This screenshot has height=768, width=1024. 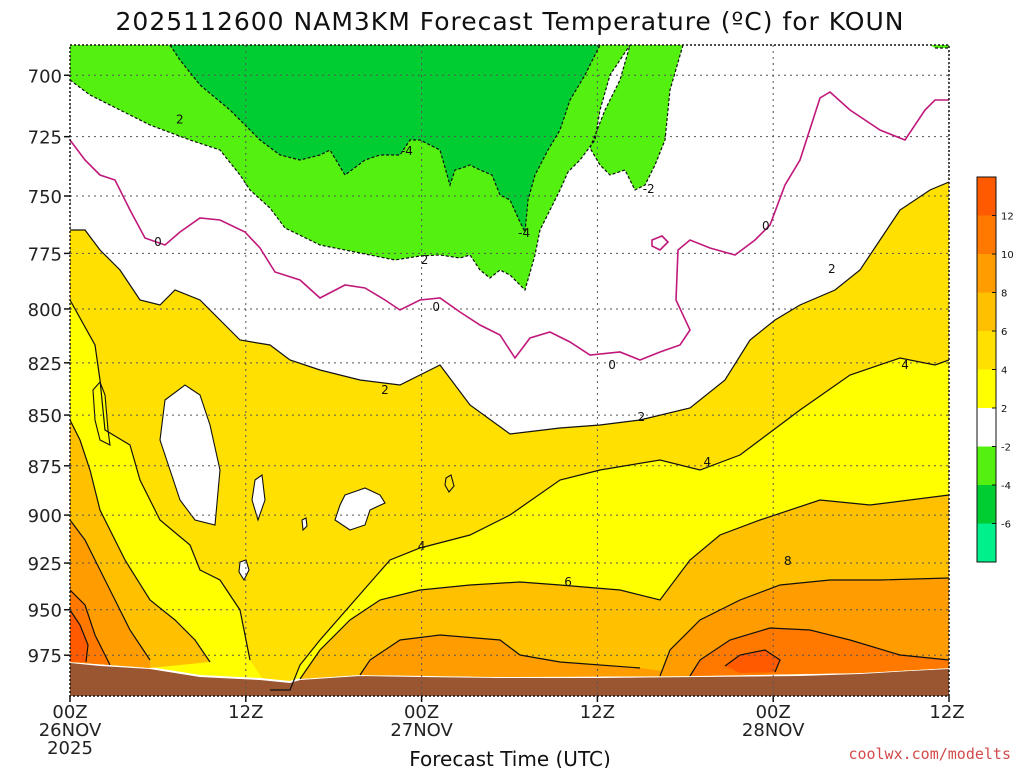 I want to click on y-tick-label: 725, so click(x=45, y=138).